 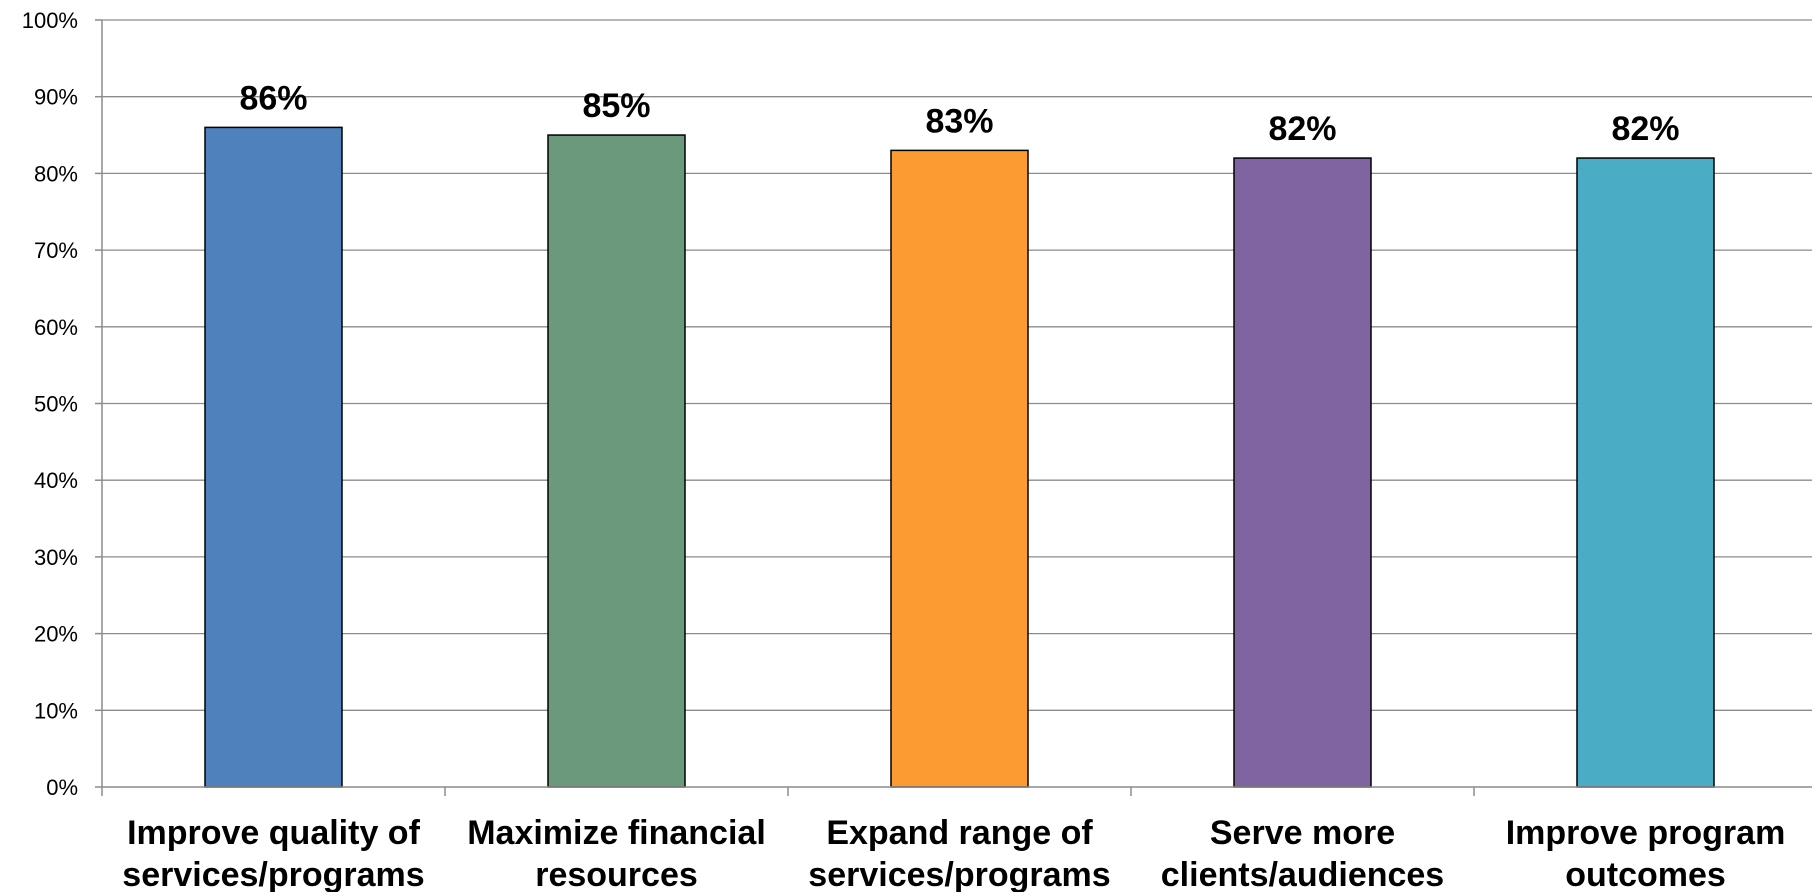 What do you see at coordinates (56, 250) in the screenshot?
I see `y-tick-label: 70%` at bounding box center [56, 250].